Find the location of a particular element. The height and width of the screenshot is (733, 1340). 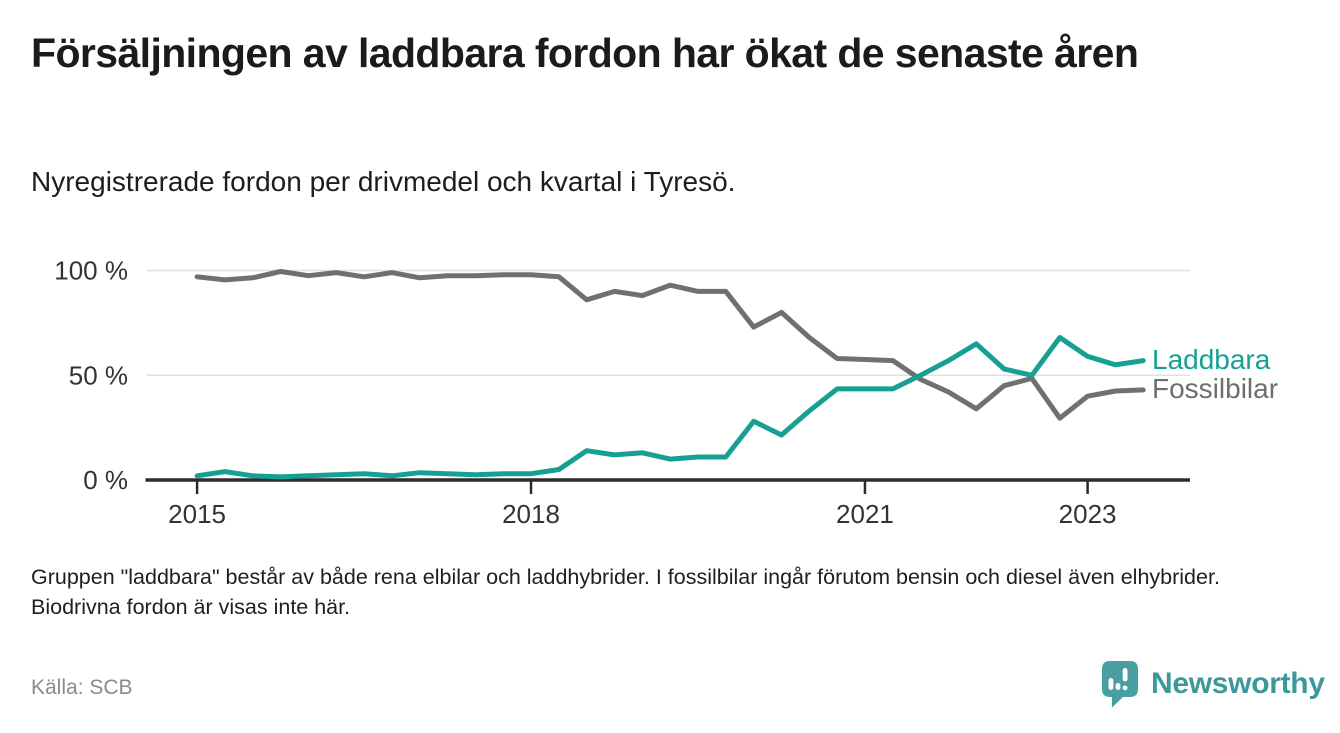

y-tick-label: 50 % is located at coordinates (98, 375).